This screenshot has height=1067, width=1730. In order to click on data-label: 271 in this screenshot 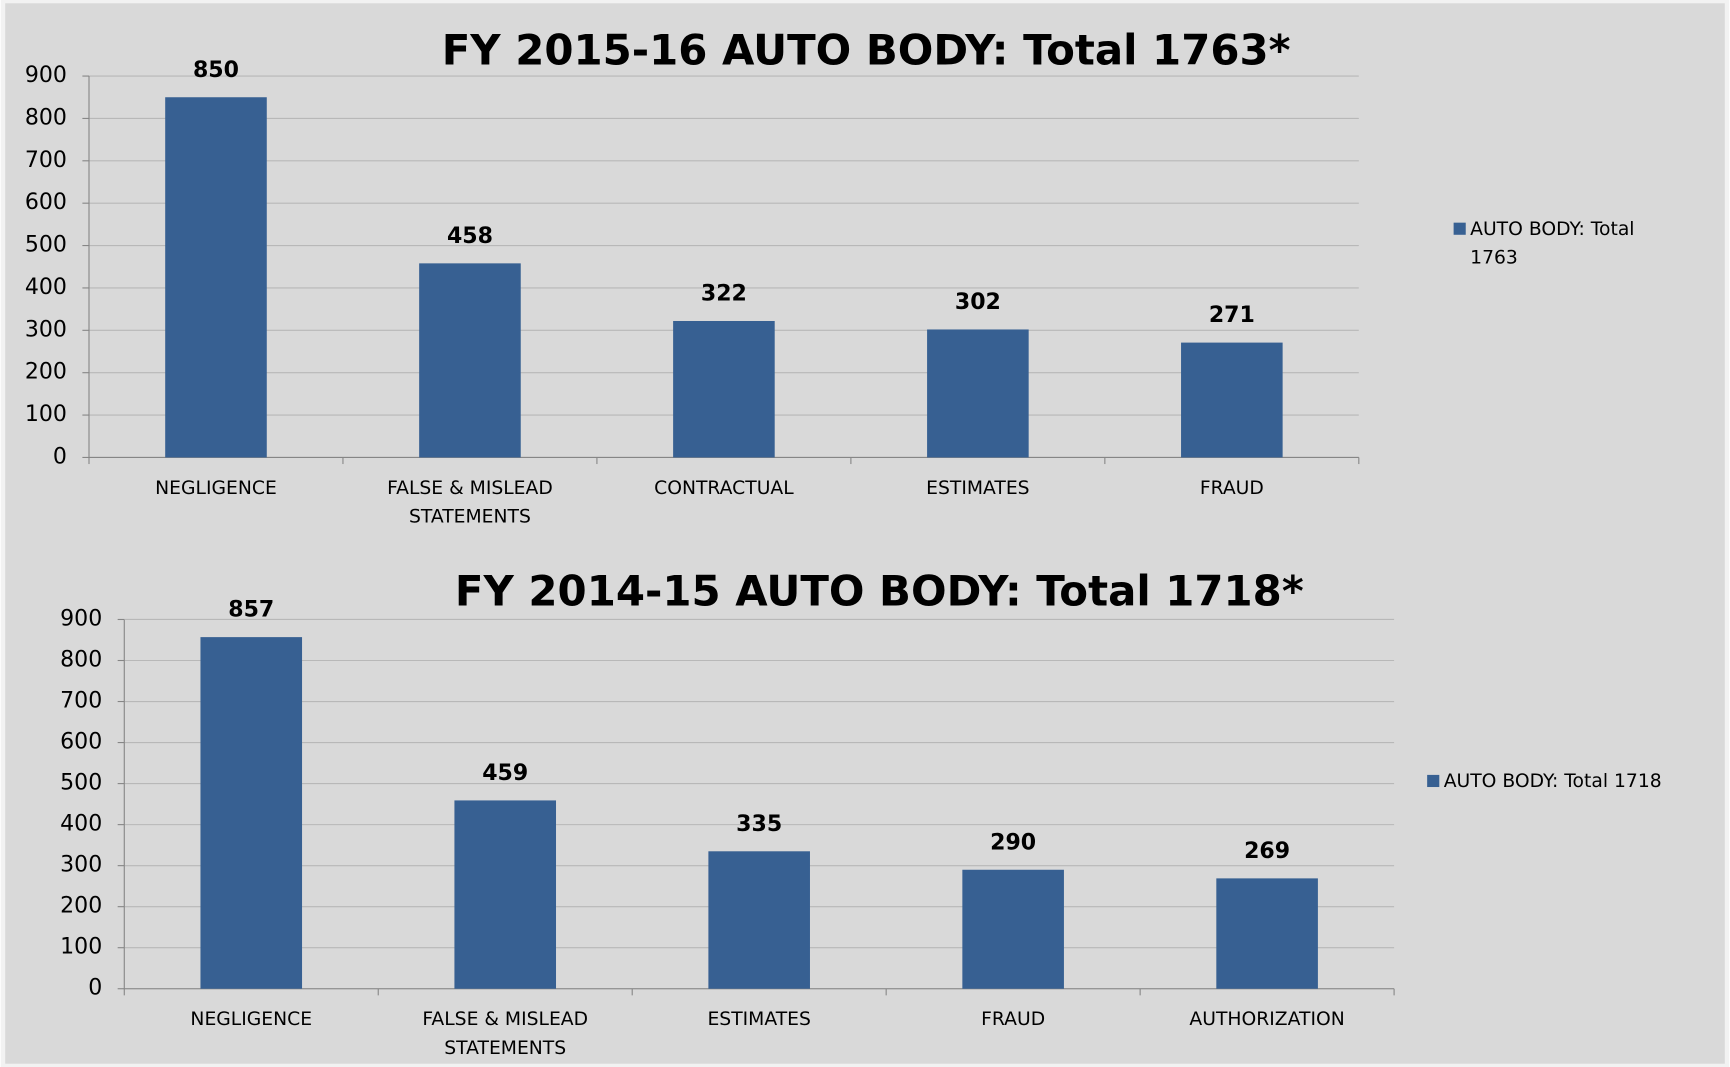, I will do `click(1232, 315)`.